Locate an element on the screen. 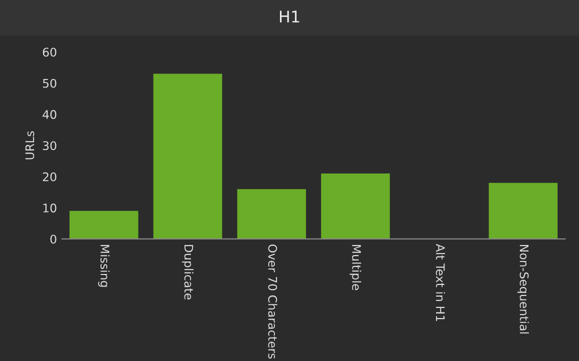 The height and width of the screenshot is (361, 579). y-tick-label: 60 is located at coordinates (49, 52).